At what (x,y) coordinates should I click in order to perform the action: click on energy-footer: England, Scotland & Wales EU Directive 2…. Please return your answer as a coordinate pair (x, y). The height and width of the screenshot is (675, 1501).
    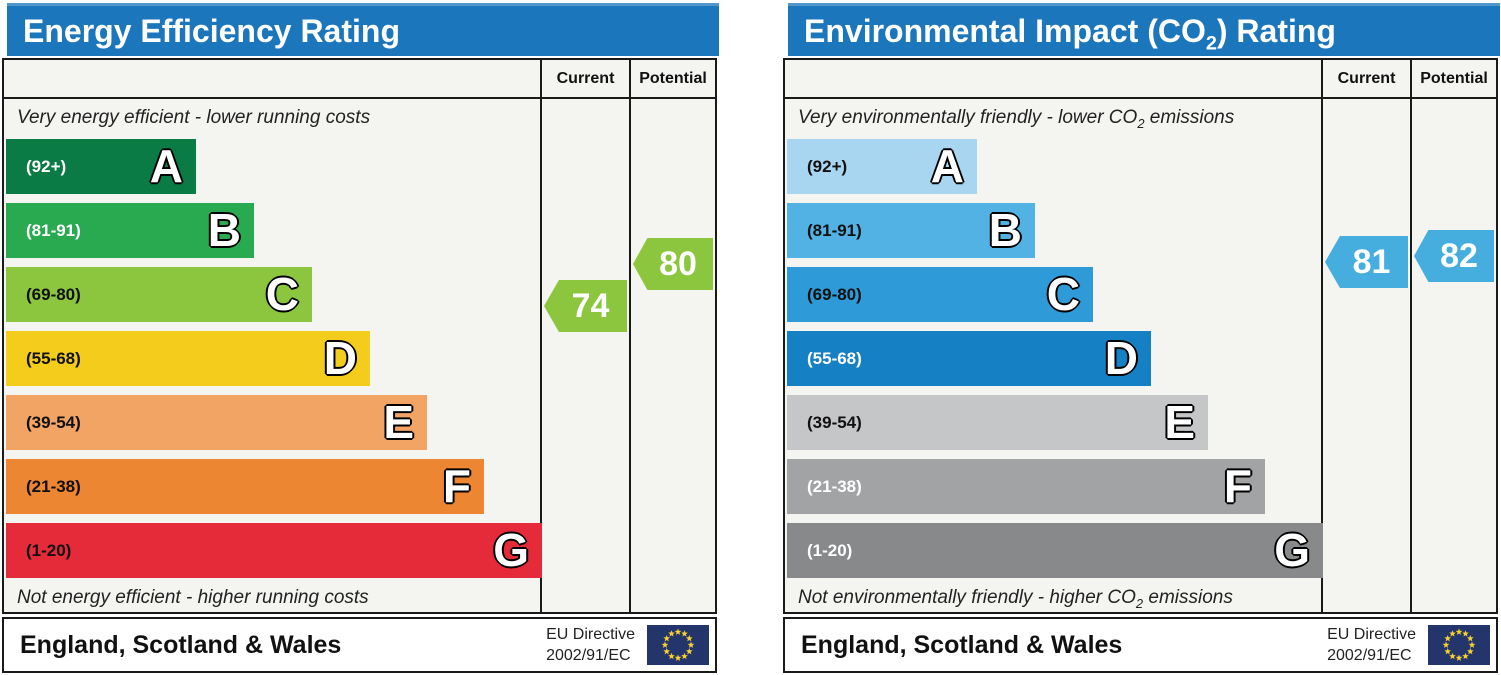
    Looking at the image, I should click on (359, 645).